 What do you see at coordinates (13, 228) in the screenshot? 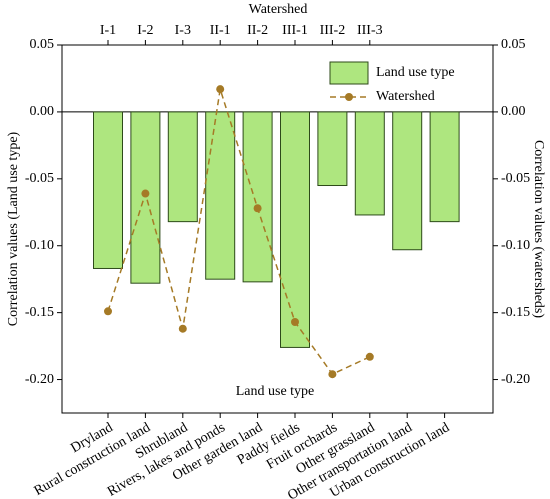
I see `y-axis-label: Correlation values (Land use type)` at bounding box center [13, 228].